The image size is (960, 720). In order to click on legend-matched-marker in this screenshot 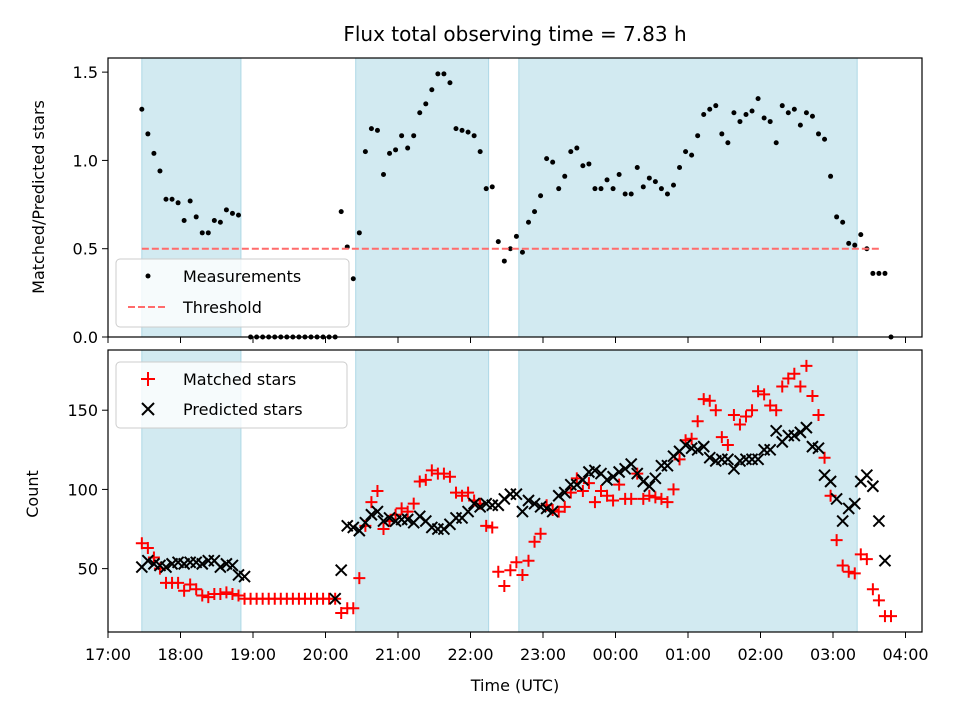, I will do `click(148, 379)`.